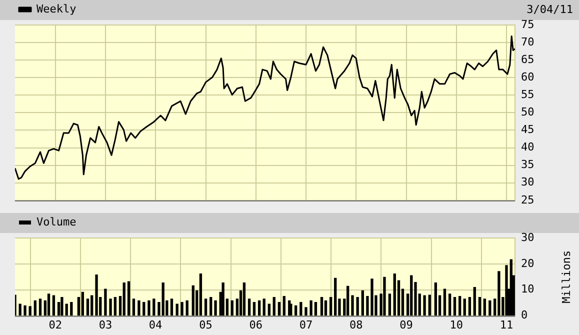 This screenshot has height=335, width=579. What do you see at coordinates (549, 9) in the screenshot?
I see `text: 3/04/11` at bounding box center [549, 9].